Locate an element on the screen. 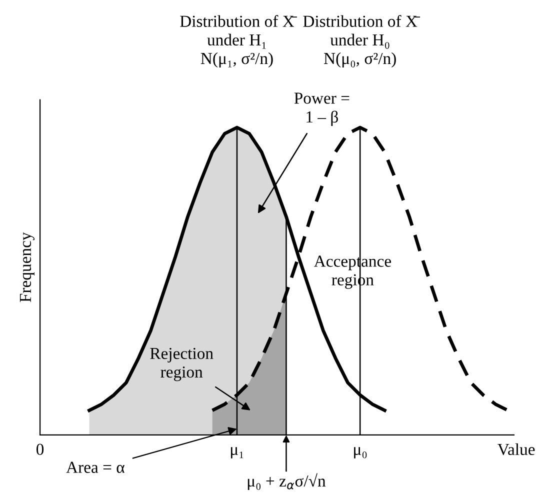 The width and height of the screenshot is (541, 504). x-tick-label: μ₁ is located at coordinates (237, 452).